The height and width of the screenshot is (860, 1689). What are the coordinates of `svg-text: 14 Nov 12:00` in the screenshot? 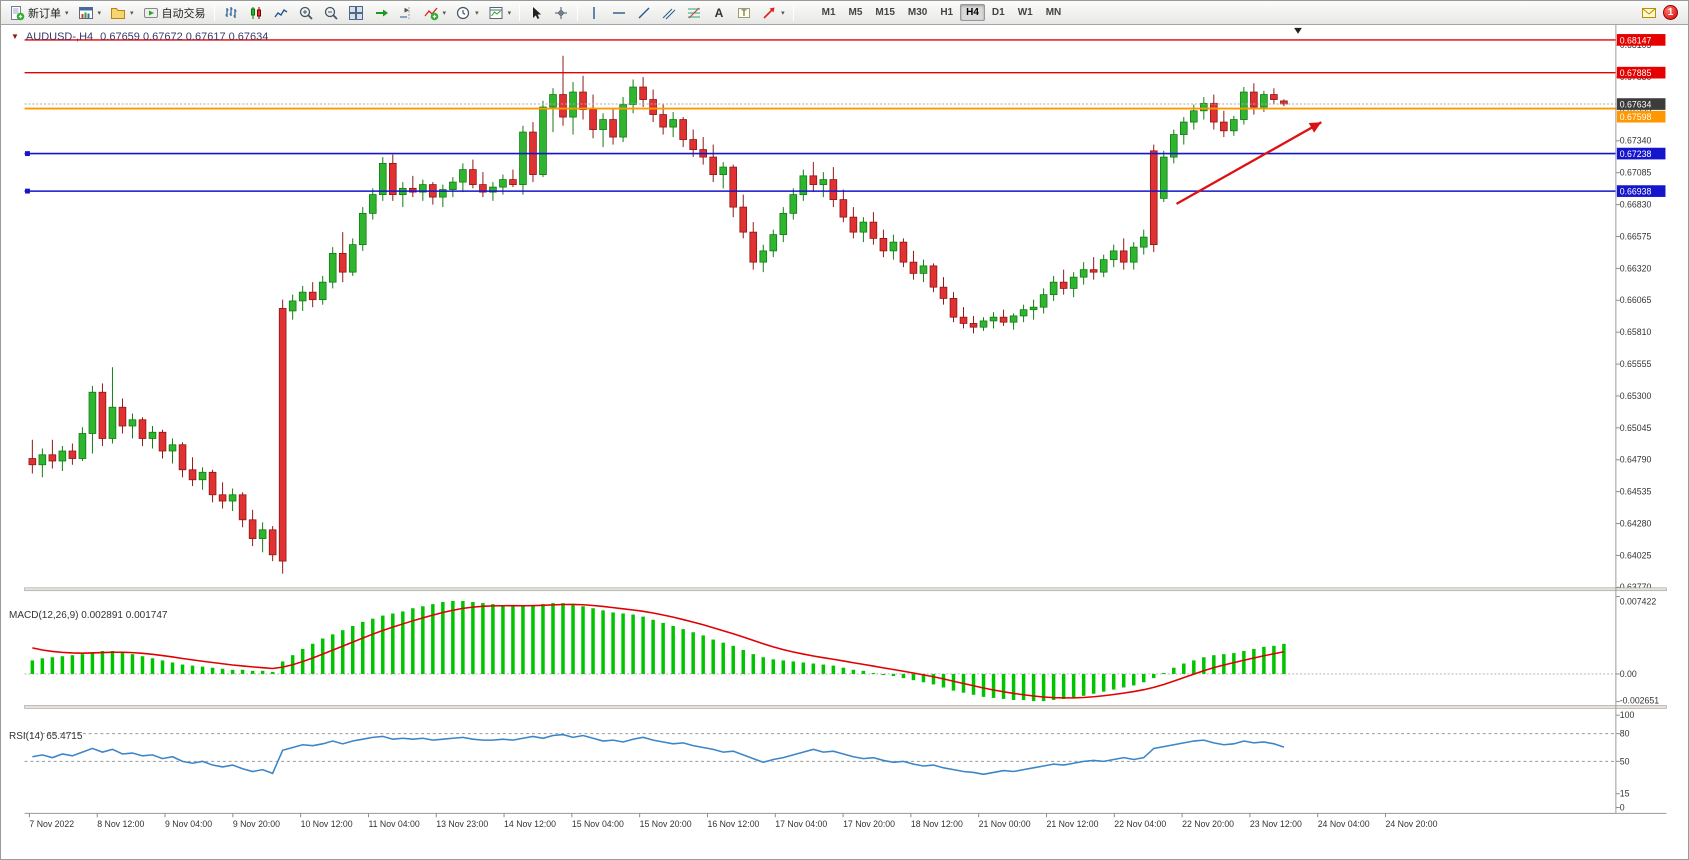 It's located at (530, 824).